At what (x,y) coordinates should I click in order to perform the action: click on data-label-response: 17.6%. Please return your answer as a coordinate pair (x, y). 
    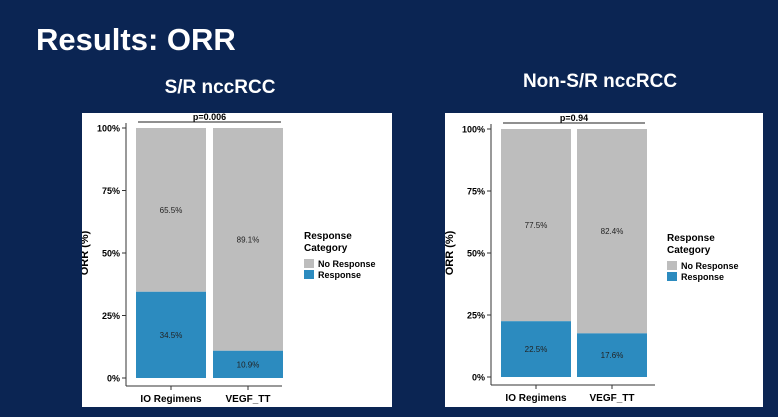
    Looking at the image, I should click on (612, 355).